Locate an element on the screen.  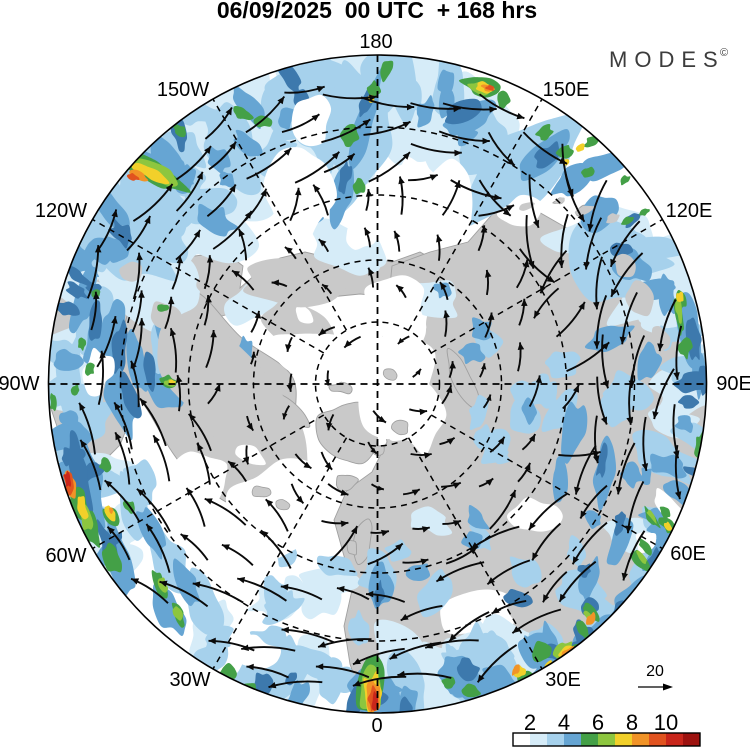
svg-text: 60W is located at coordinates (65, 556).